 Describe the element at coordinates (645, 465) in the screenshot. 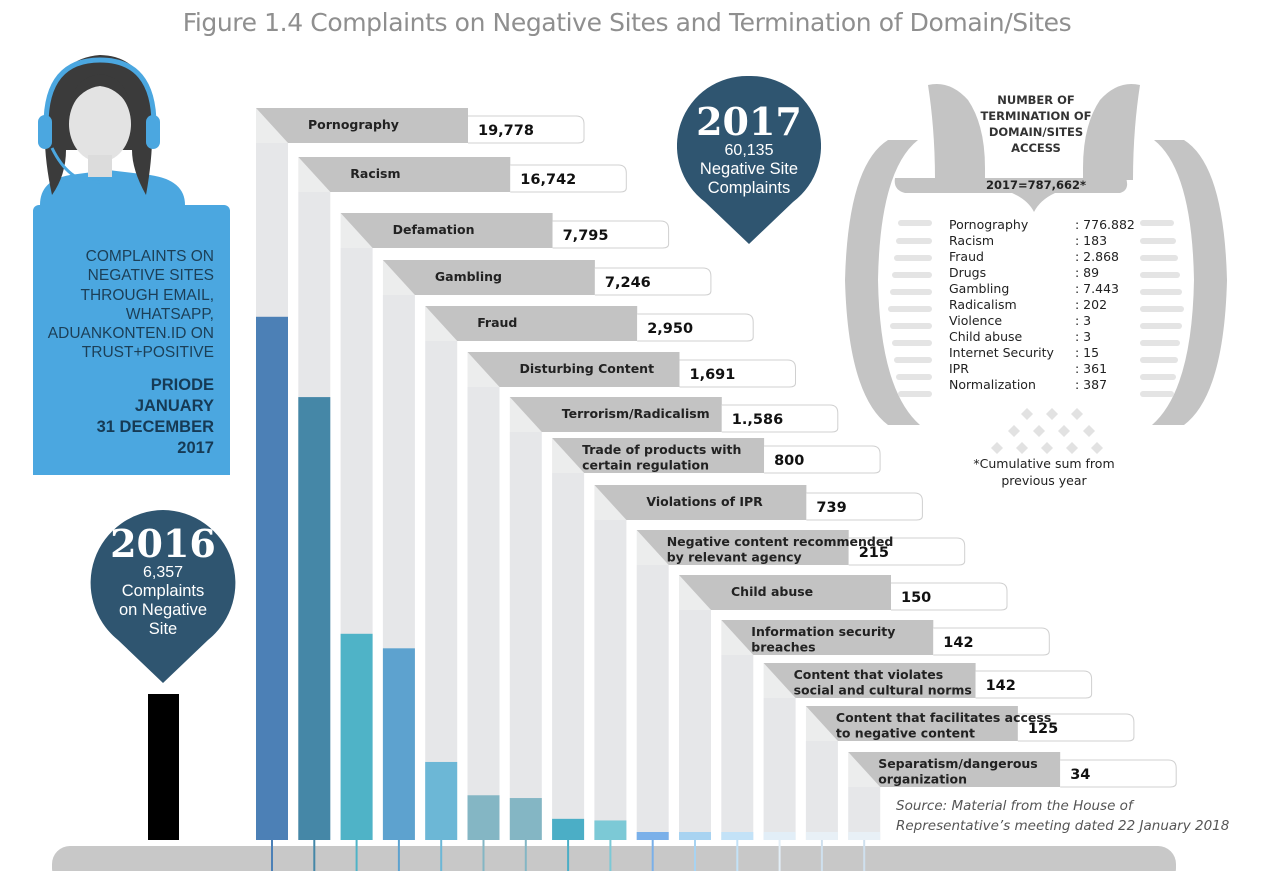

I see `category-label-line: certain regulation` at that location.